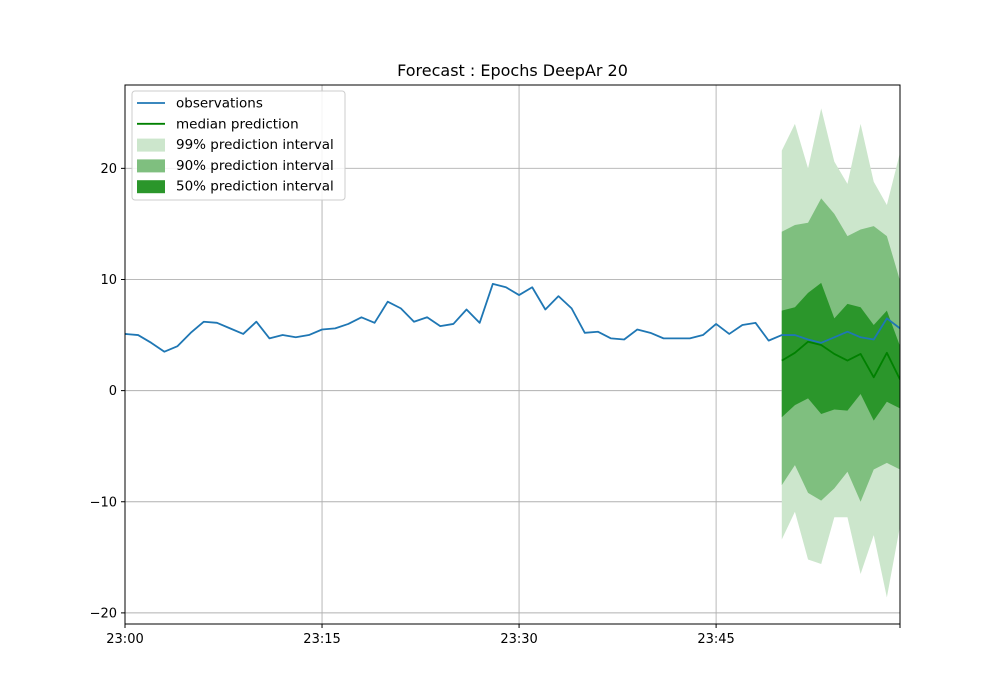 This screenshot has height=700, width=1000. I want to click on legend-box, so click(238, 145).